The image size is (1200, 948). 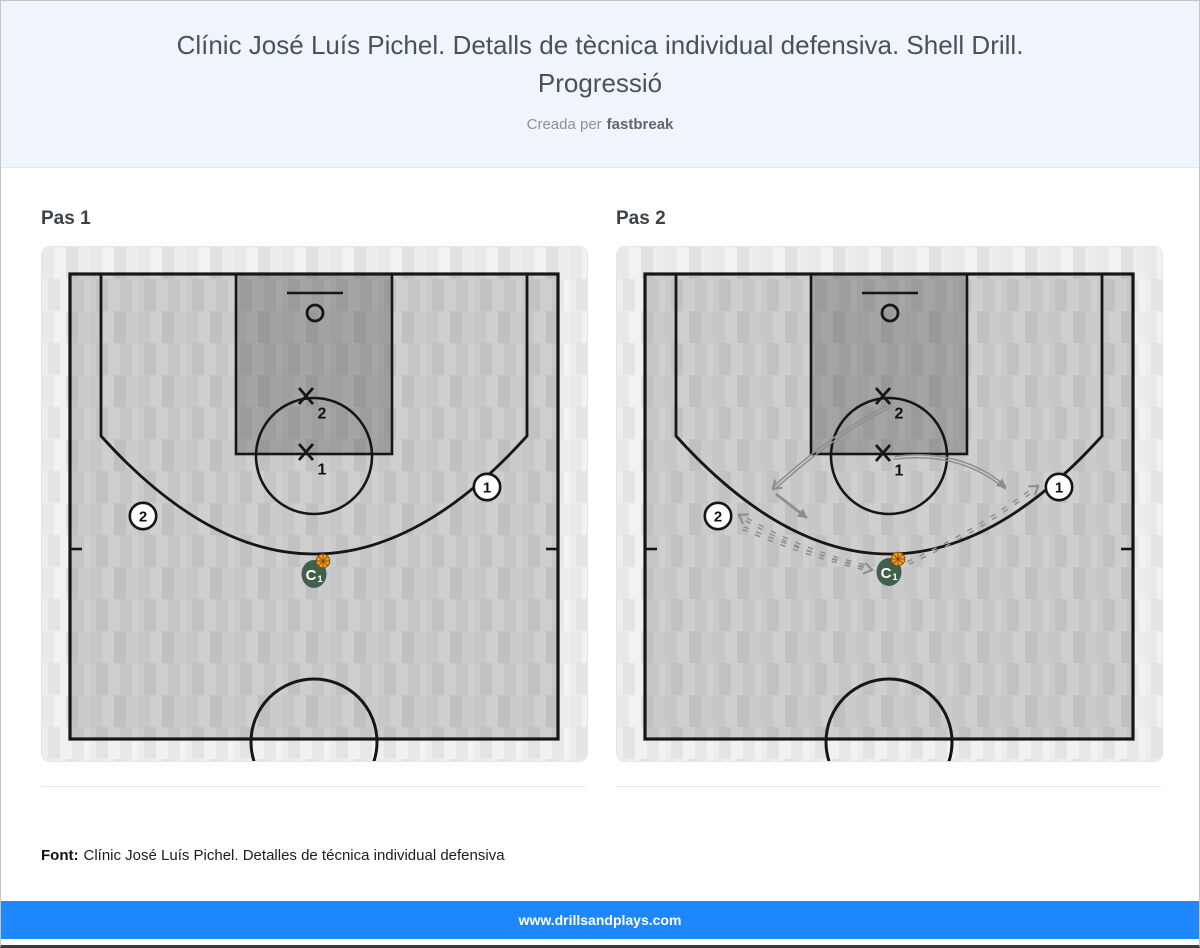 What do you see at coordinates (564, 125) in the screenshot?
I see `byline-prefix: Creada per` at bounding box center [564, 125].